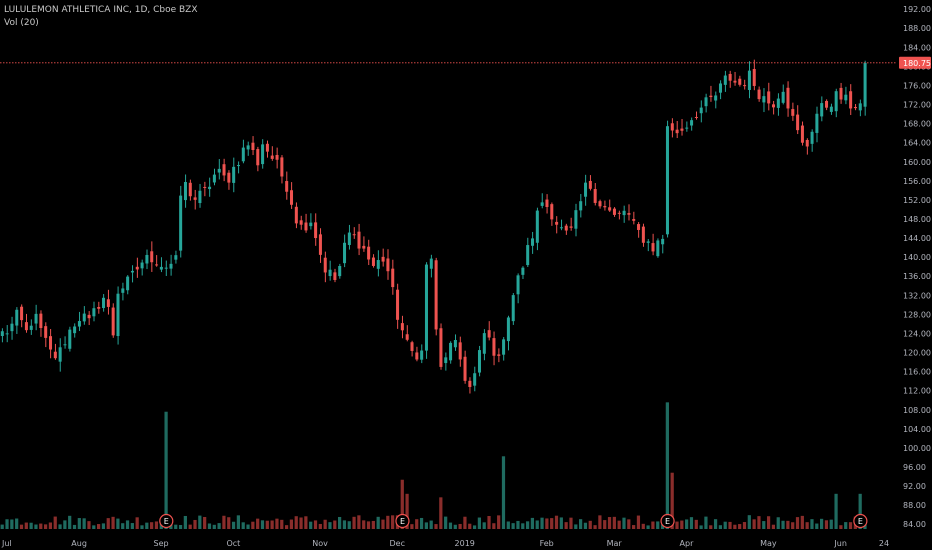 This screenshot has height=550, width=932. What do you see at coordinates (917, 181) in the screenshot?
I see `price-tick-label: 156.00` at bounding box center [917, 181].